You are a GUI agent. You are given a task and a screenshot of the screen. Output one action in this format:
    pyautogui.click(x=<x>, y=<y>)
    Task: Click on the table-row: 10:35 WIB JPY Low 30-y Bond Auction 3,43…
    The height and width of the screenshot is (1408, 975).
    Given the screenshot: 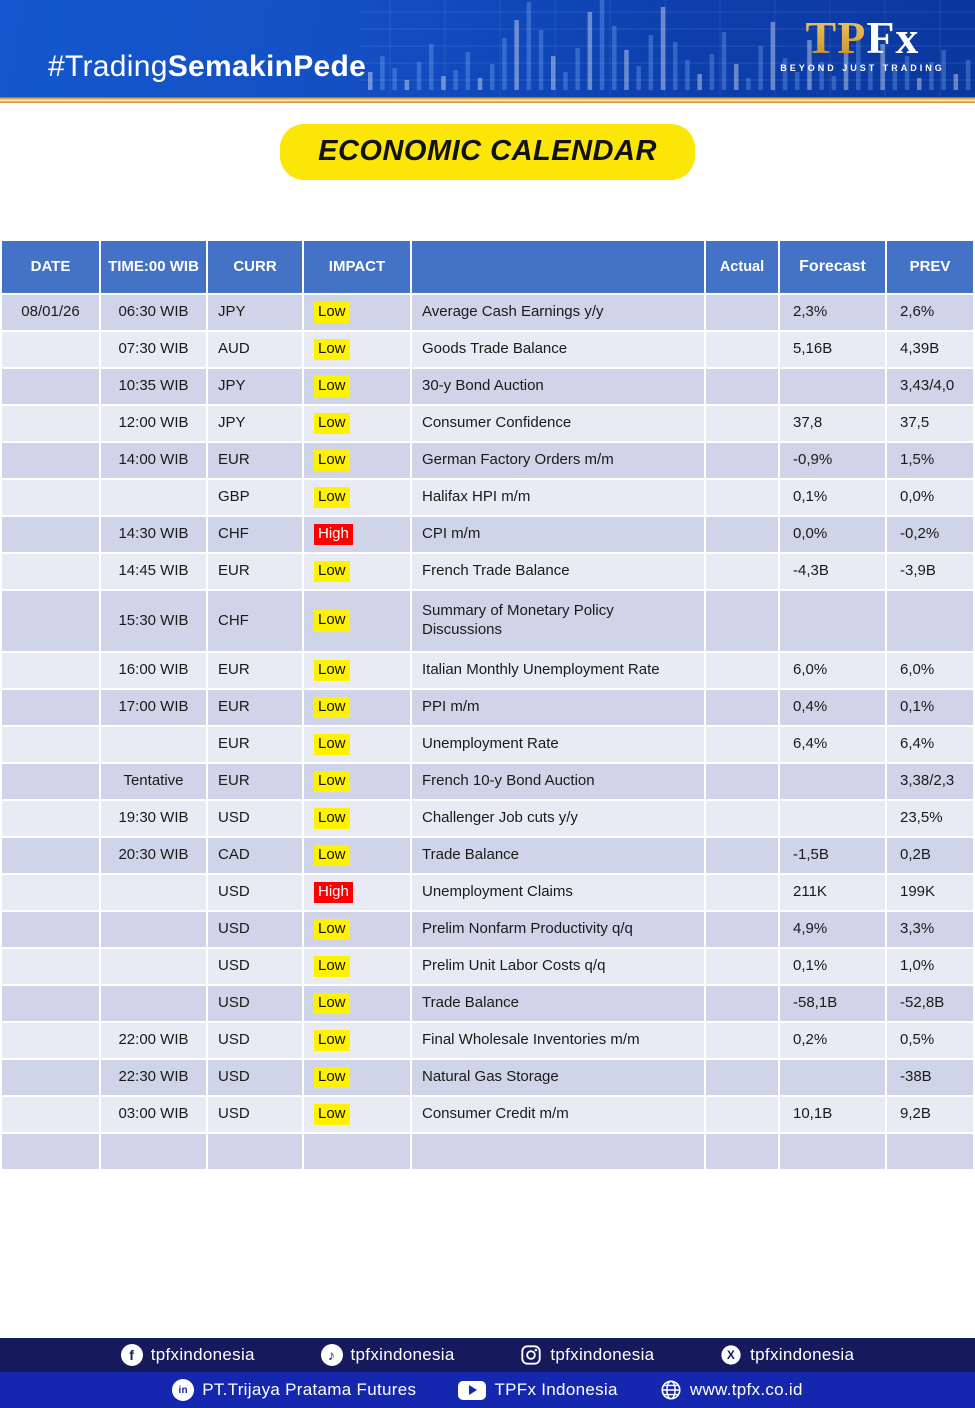 What is the action you would take?
    pyautogui.click(x=487, y=386)
    